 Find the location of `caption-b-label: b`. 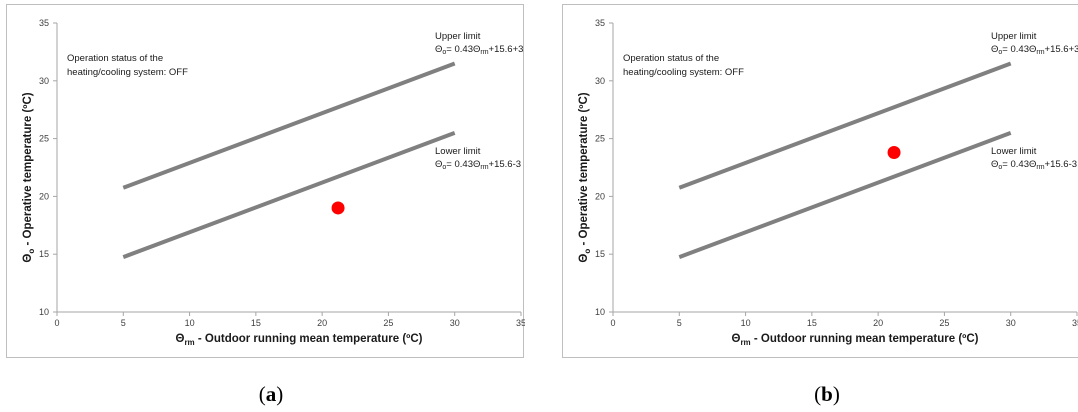

caption-b-label: b is located at coordinates (827, 394).